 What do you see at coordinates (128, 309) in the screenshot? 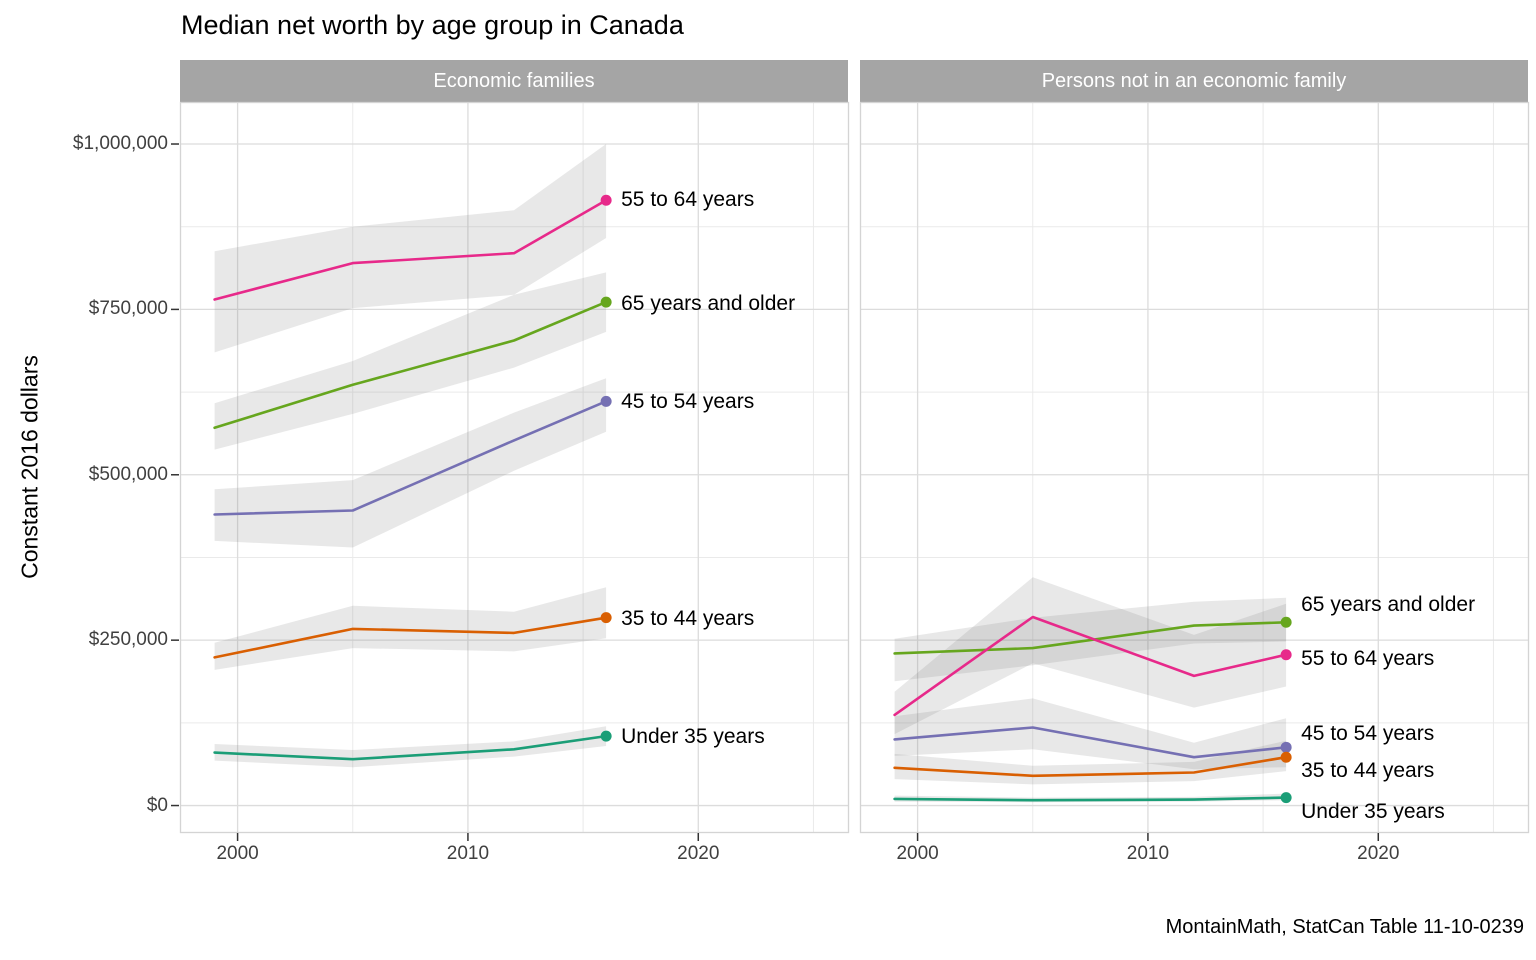
I see `y-tick-label-750-000: $750,000` at bounding box center [128, 309].